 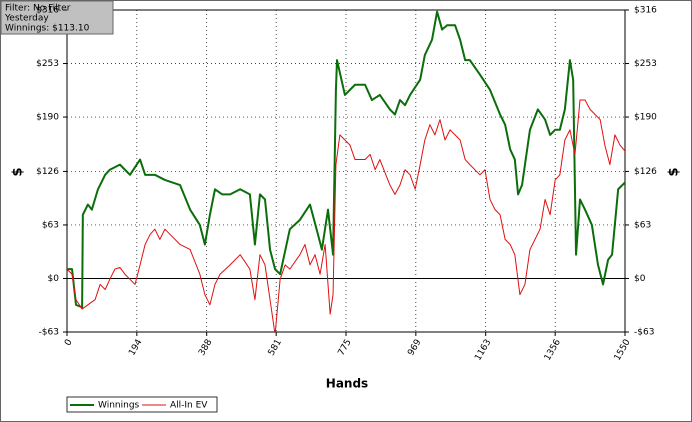 What do you see at coordinates (119, 406) in the screenshot?
I see `legend-label: Winnings` at bounding box center [119, 406].